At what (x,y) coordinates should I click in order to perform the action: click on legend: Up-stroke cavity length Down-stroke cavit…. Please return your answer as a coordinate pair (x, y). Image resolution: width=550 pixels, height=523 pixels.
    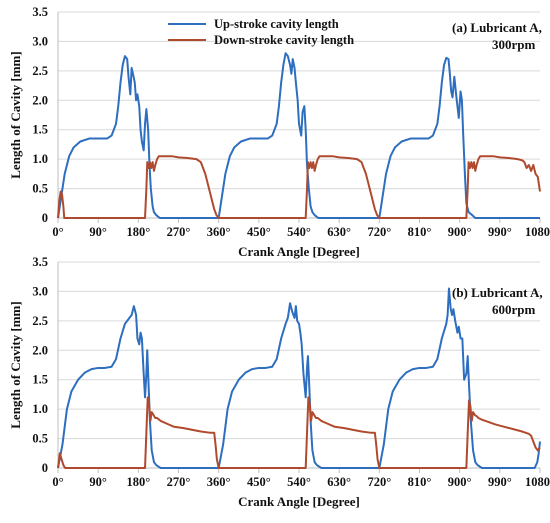
    Looking at the image, I should click on (261, 32).